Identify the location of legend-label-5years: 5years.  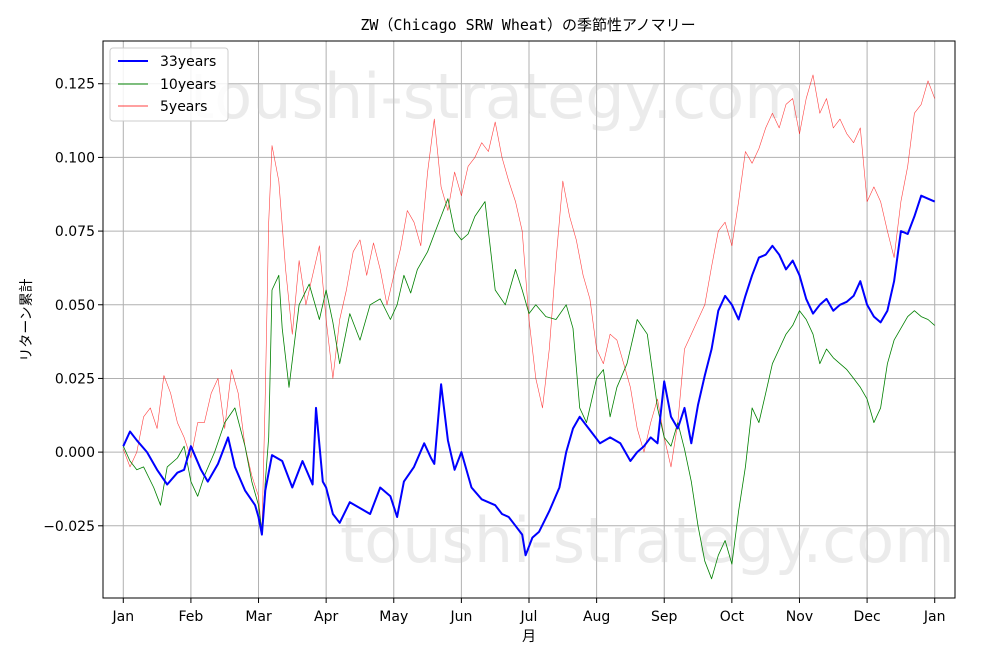
(183, 107).